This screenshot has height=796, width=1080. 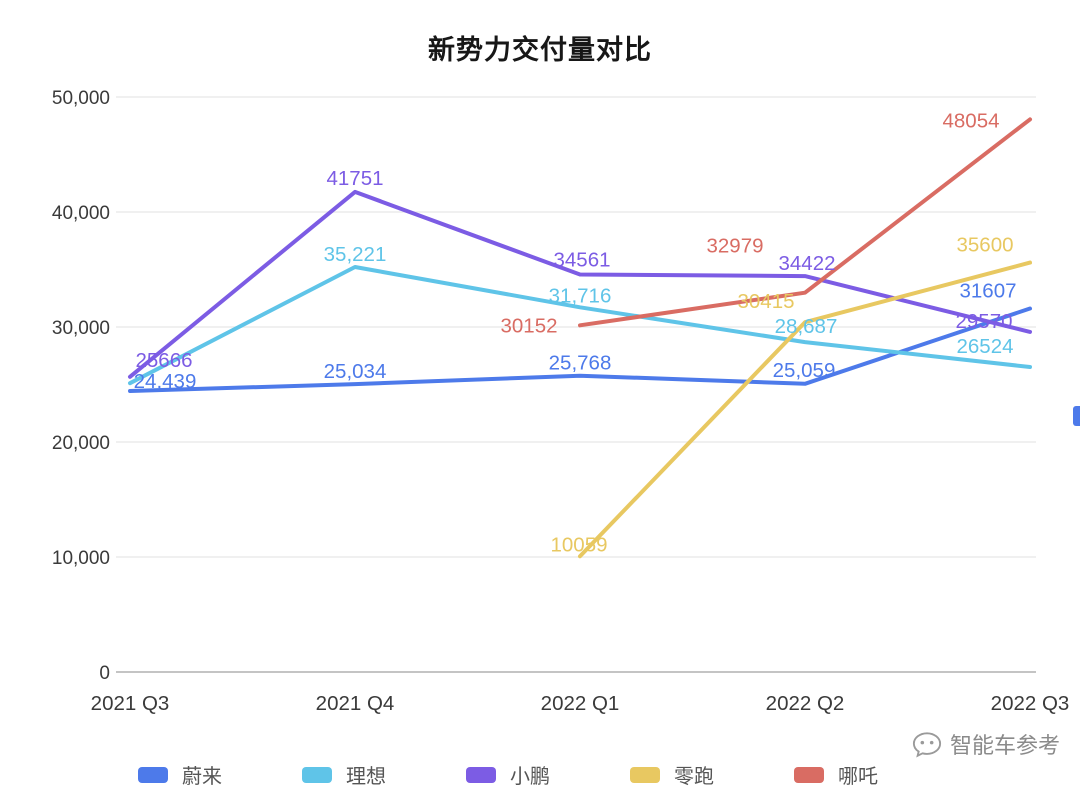 What do you see at coordinates (180, 774) in the screenshot?
I see `legend-item-0: 蔚来` at bounding box center [180, 774].